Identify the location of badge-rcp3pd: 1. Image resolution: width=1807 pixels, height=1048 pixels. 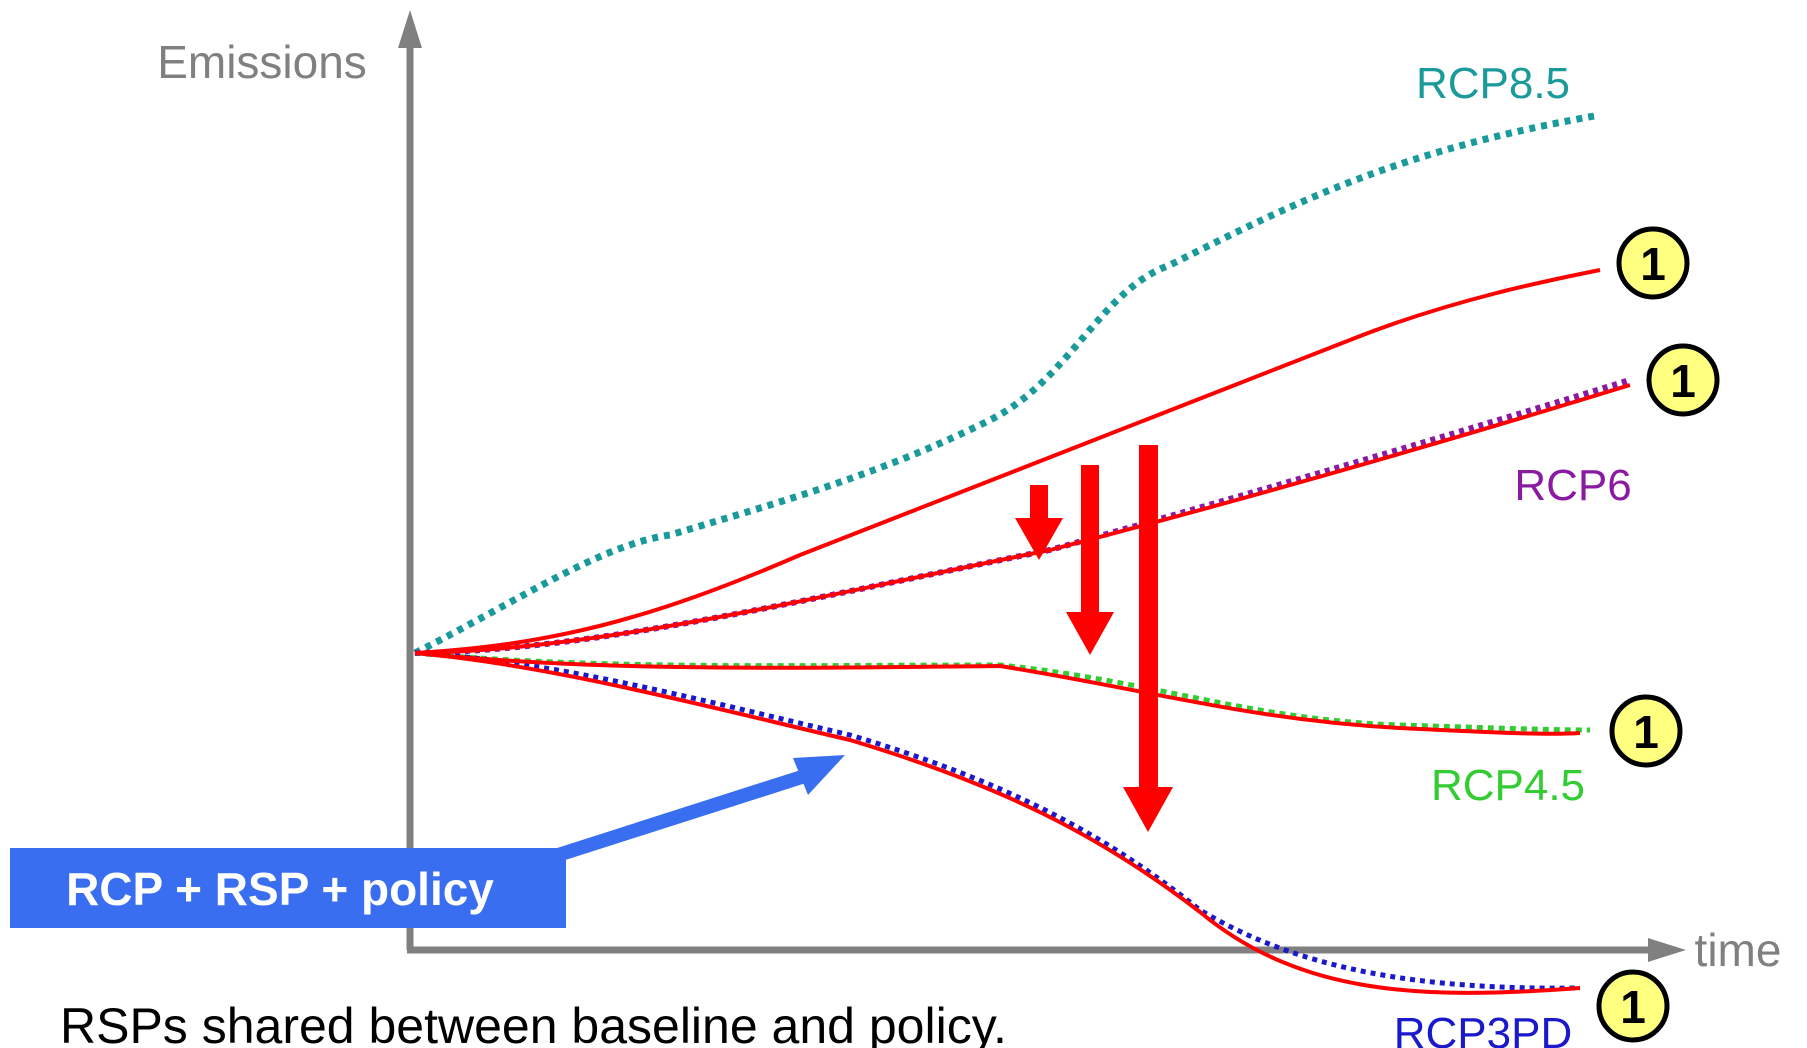
(1633, 1006).